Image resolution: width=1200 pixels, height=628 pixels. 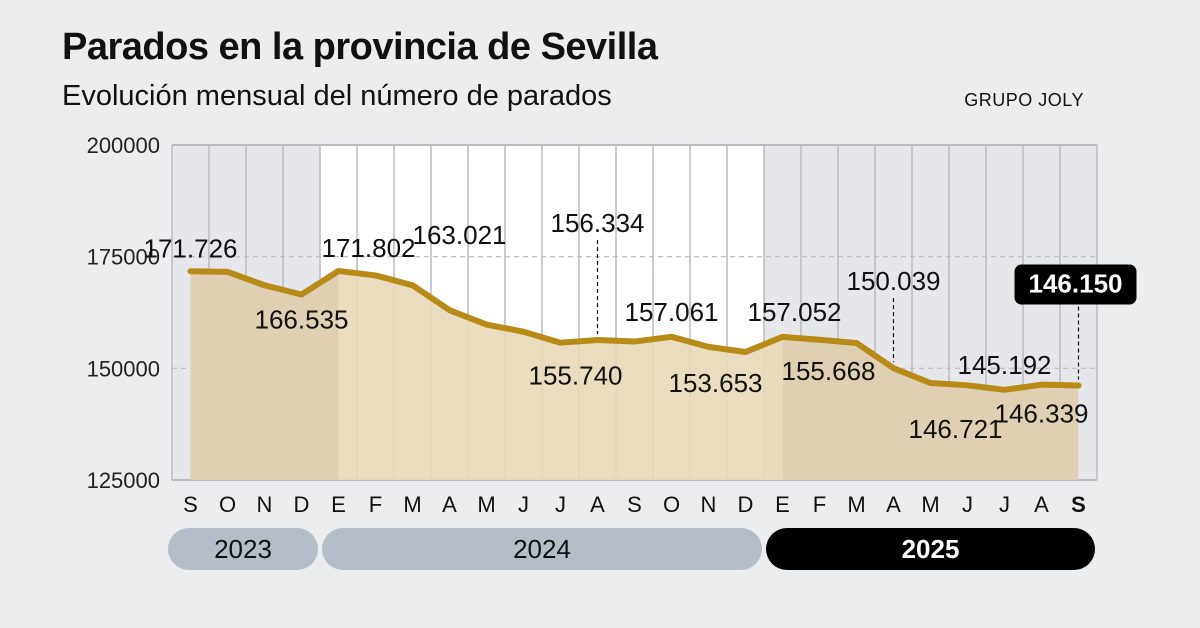 I want to click on data-label: 155.740, so click(x=576, y=376).